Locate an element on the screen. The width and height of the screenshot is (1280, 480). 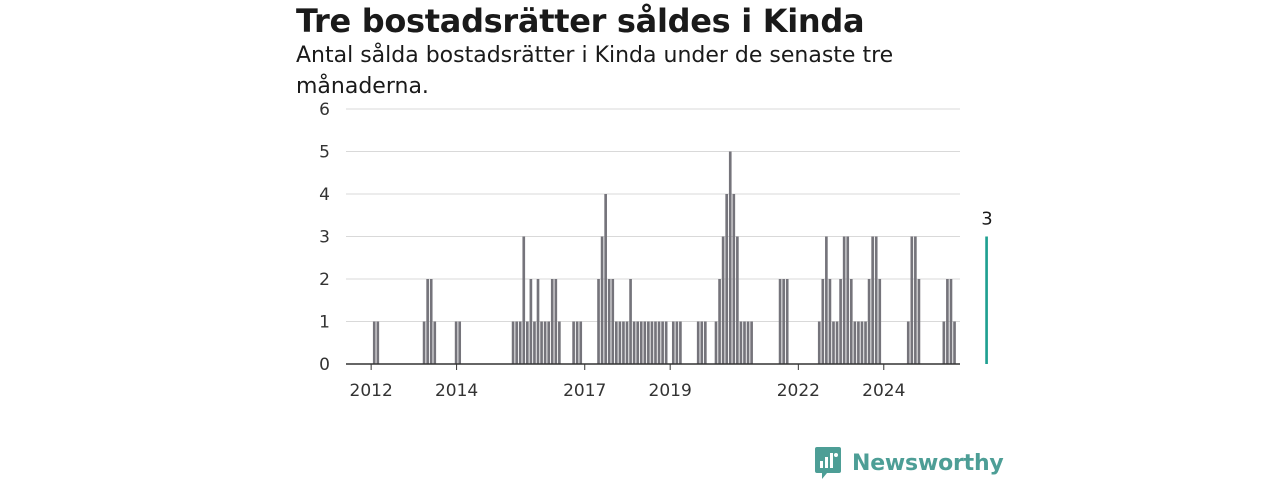
bar-highlight is located at coordinates (986, 300).